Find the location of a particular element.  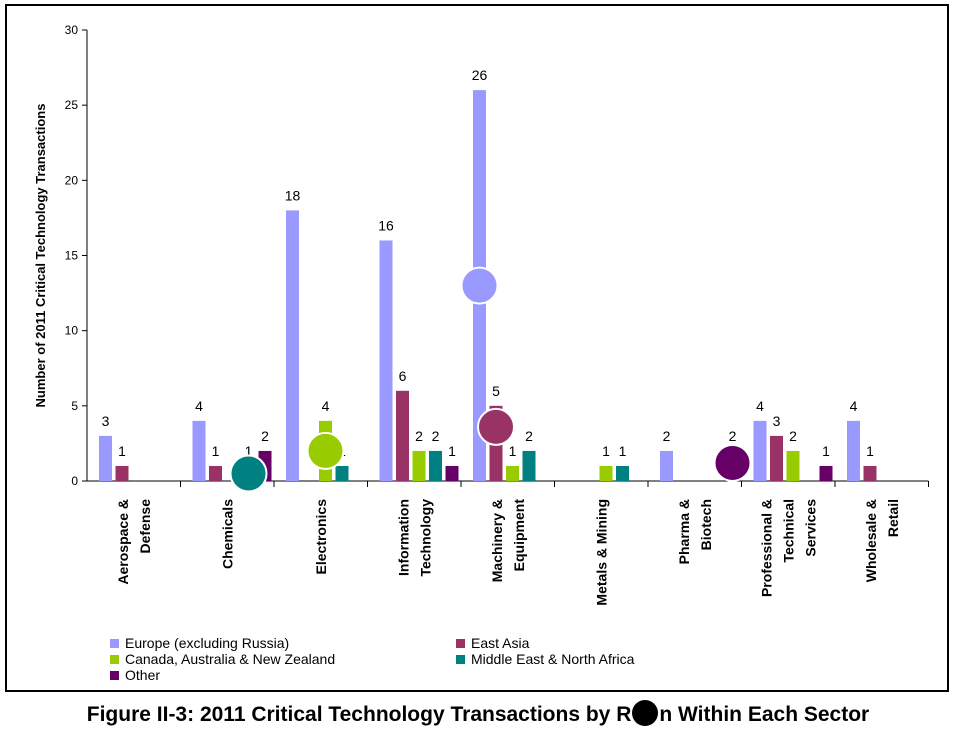

y-tick-label: 30 is located at coordinates (72, 30).